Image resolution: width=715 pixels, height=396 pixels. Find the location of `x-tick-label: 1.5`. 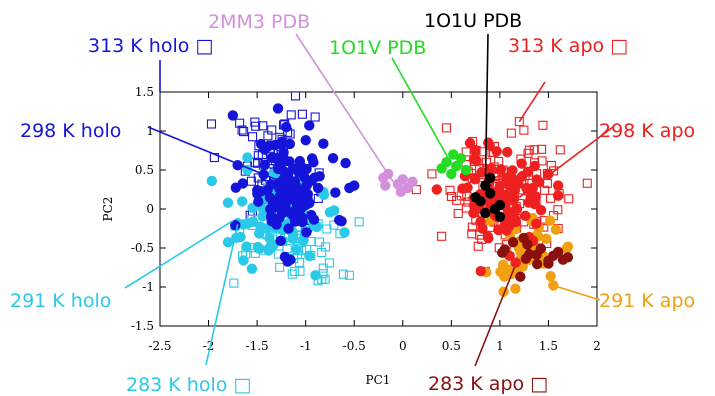

x-tick-label: 1.5 is located at coordinates (548, 346).